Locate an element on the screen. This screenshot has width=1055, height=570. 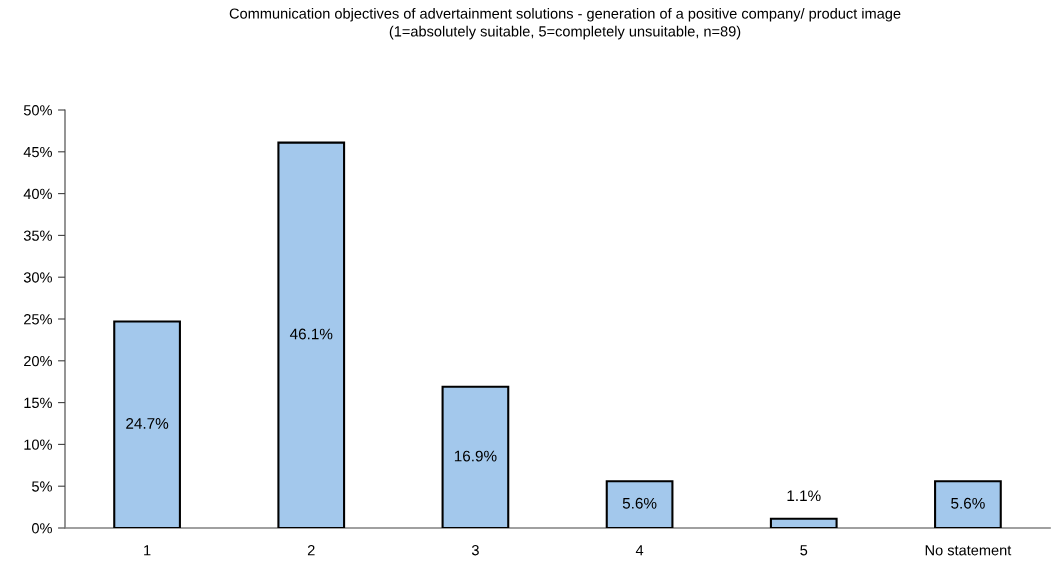
x-tick-label: 4 is located at coordinates (639, 550).